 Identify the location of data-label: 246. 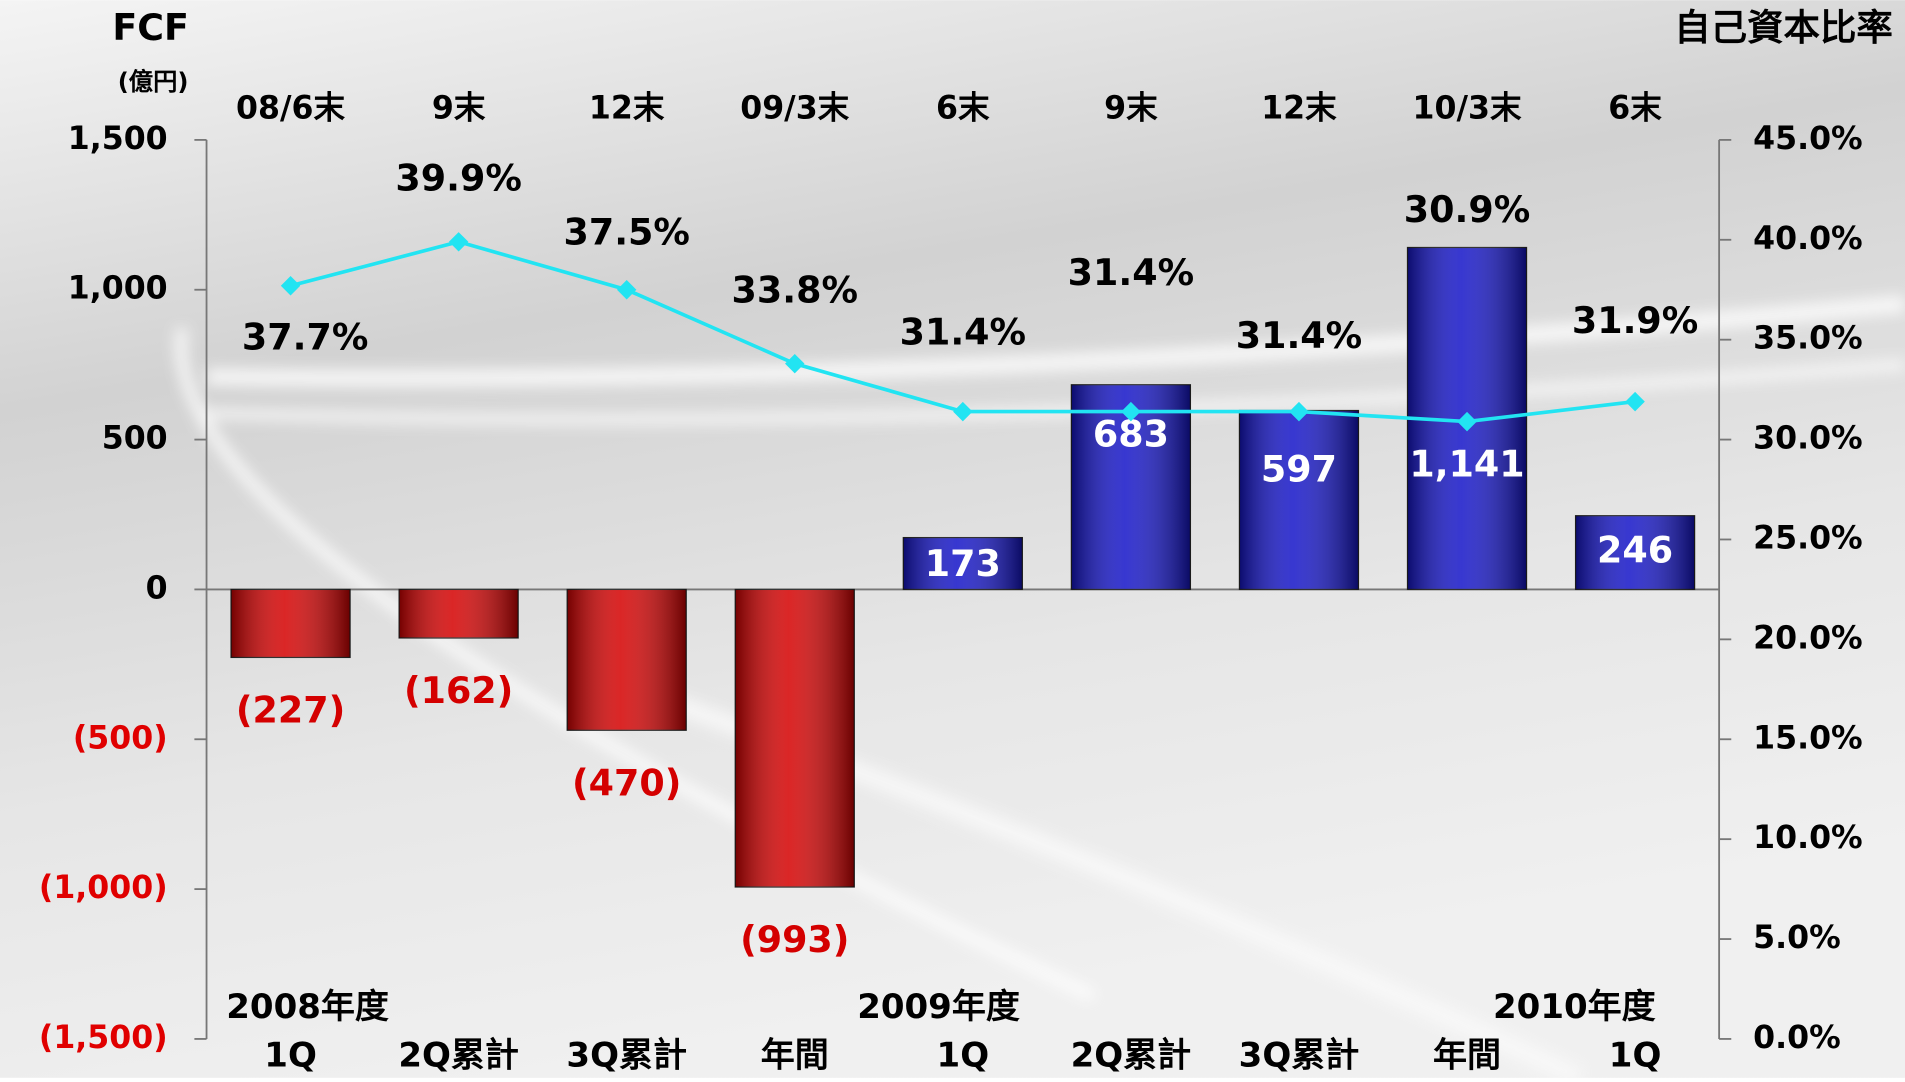
(1635, 550).